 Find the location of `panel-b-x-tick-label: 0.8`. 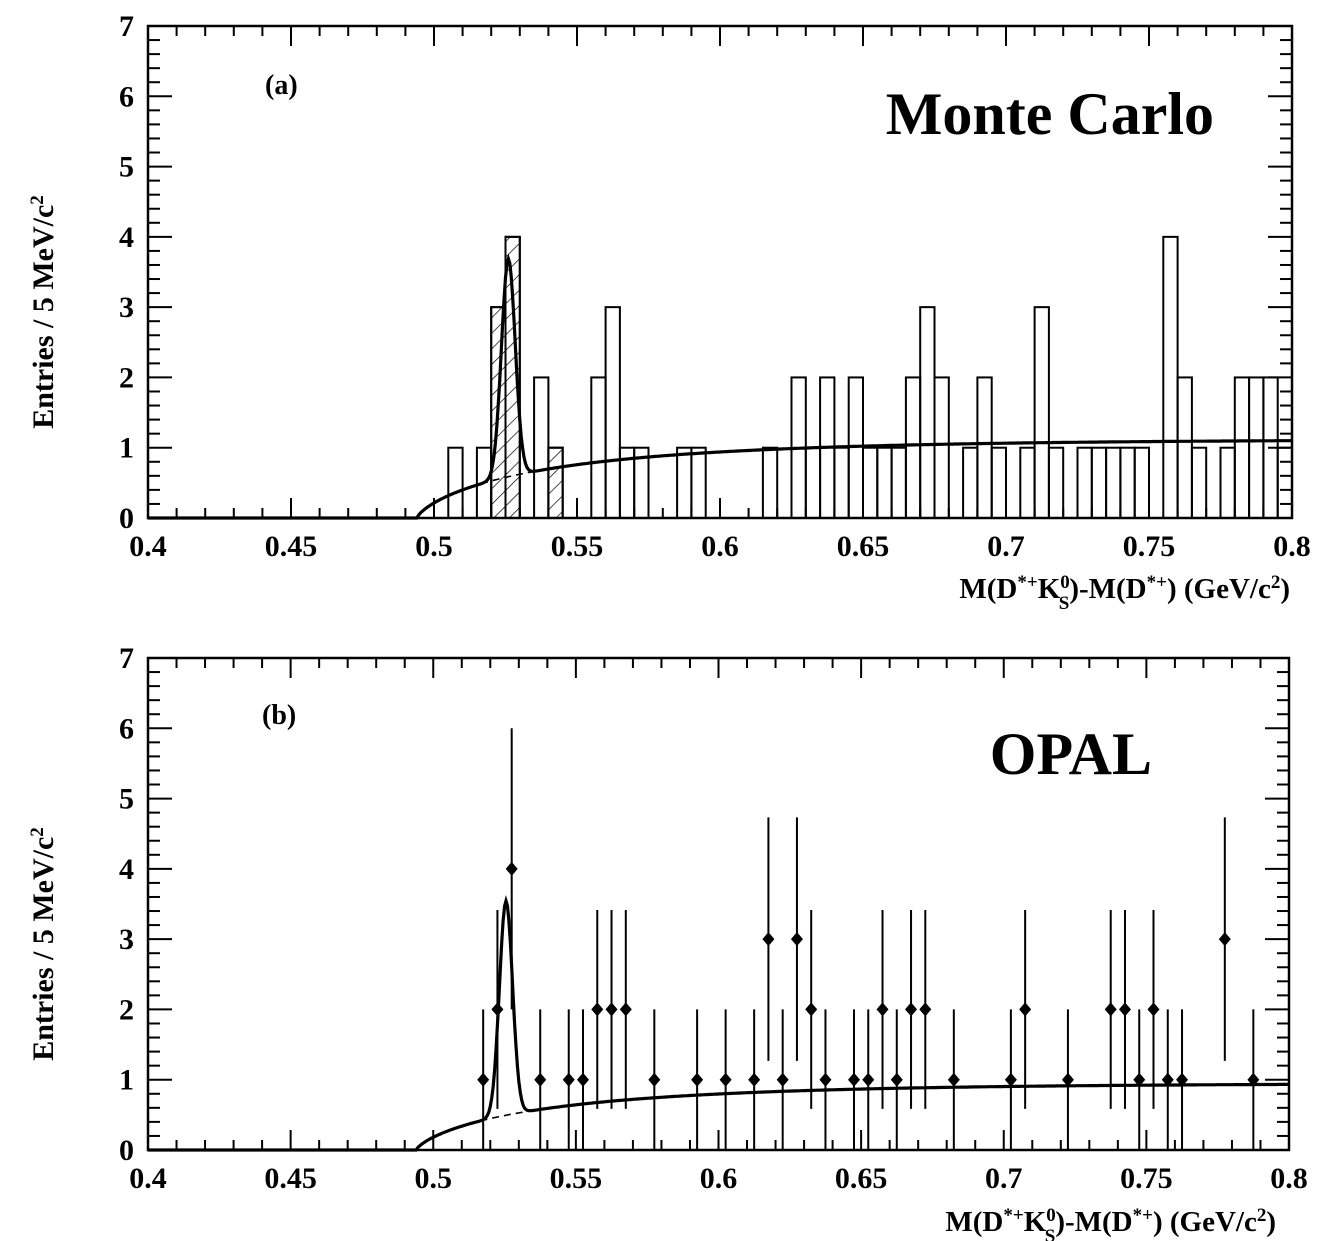

panel-b-x-tick-label: 0.8 is located at coordinates (1289, 1178).